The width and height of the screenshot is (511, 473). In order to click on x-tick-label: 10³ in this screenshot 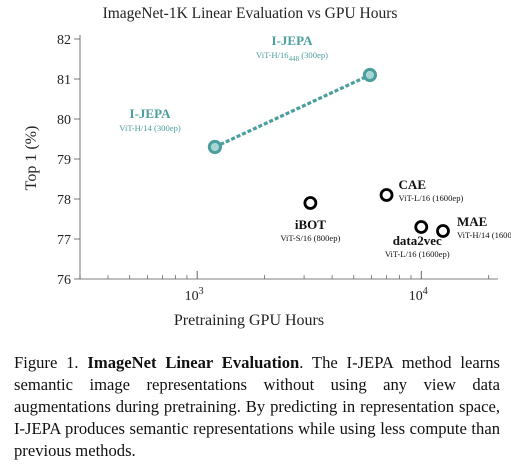, I will do `click(194, 295)`.